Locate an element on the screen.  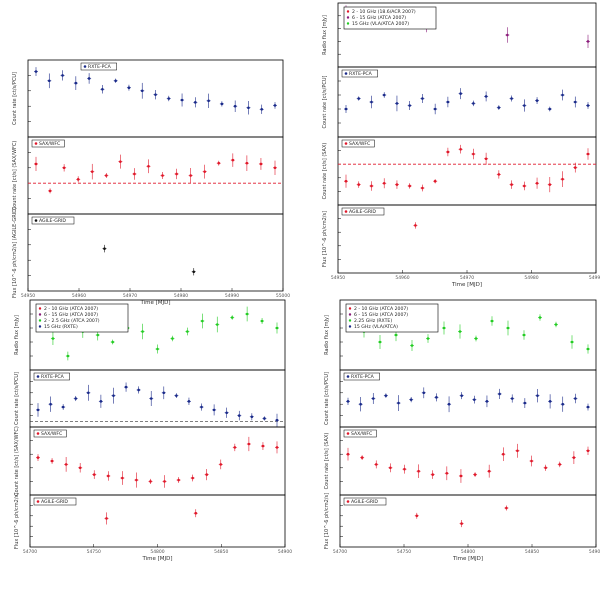
ylabel-top-right-3: Flux [10^-6 ph/cm2/s] is located at coordinates (325, 239).